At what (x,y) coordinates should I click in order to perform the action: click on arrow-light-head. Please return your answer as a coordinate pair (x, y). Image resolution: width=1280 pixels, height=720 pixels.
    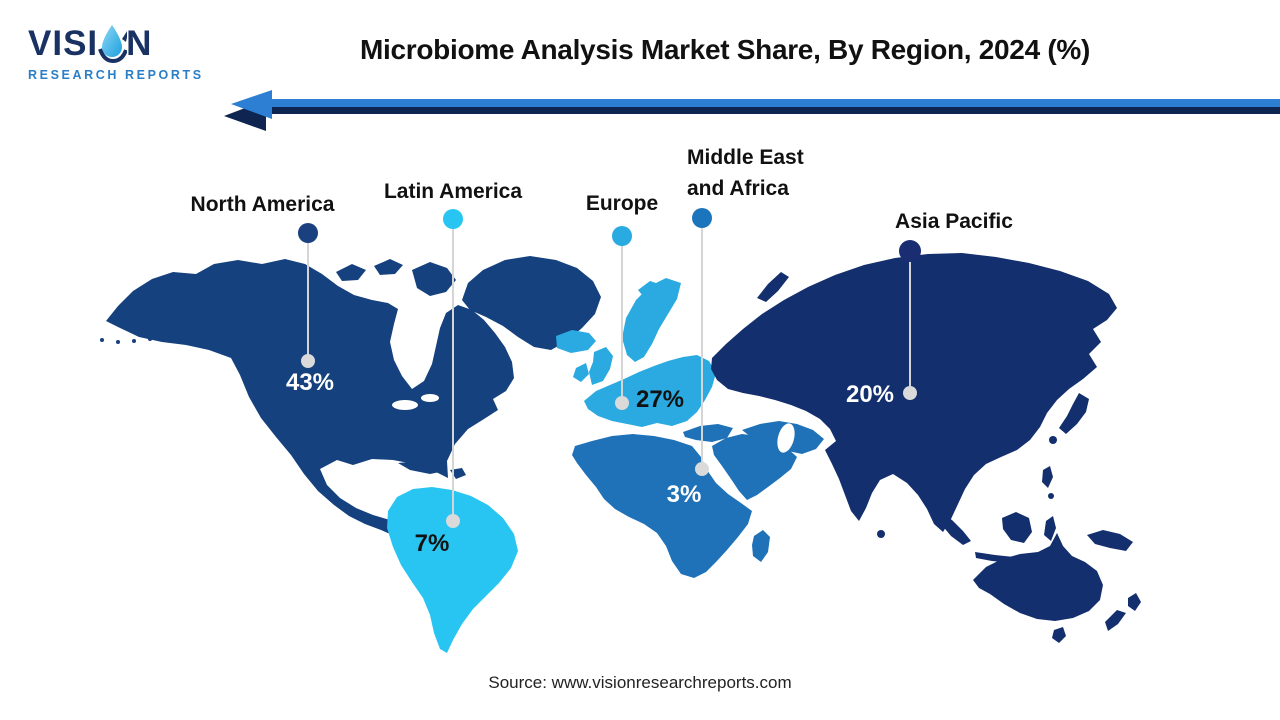
    Looking at the image, I should click on (251, 104).